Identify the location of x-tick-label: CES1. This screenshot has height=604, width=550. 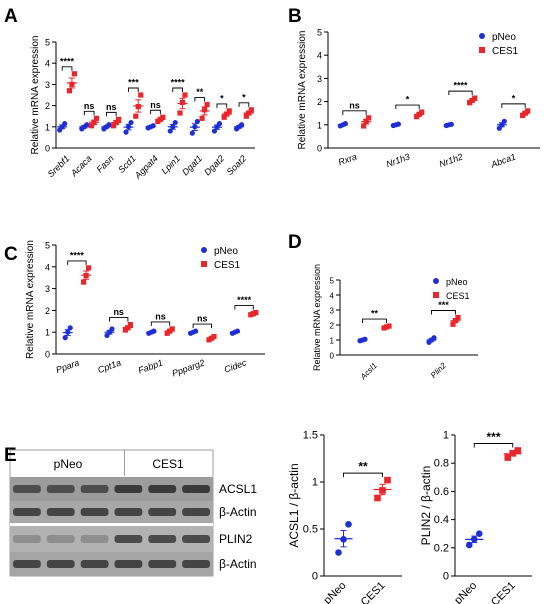
(503, 592).